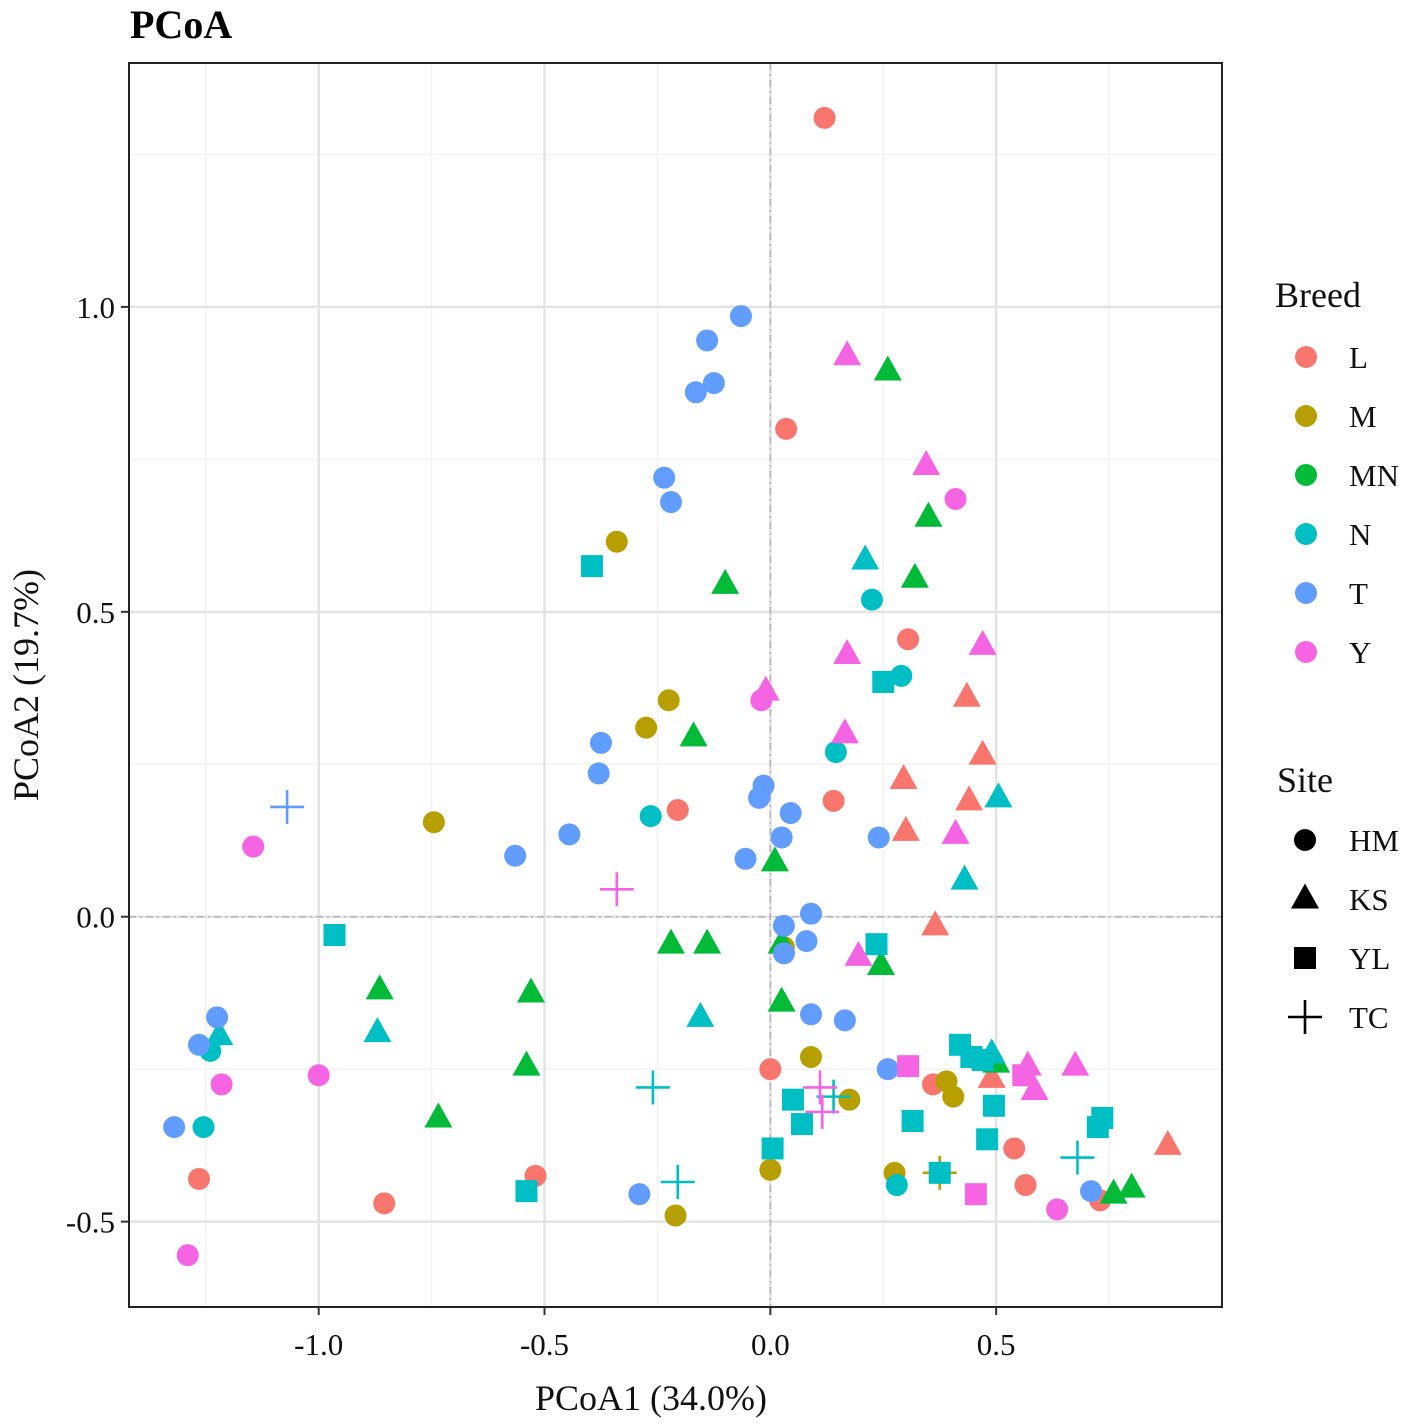  I want to click on legend-breed-label: M, so click(1363, 416).